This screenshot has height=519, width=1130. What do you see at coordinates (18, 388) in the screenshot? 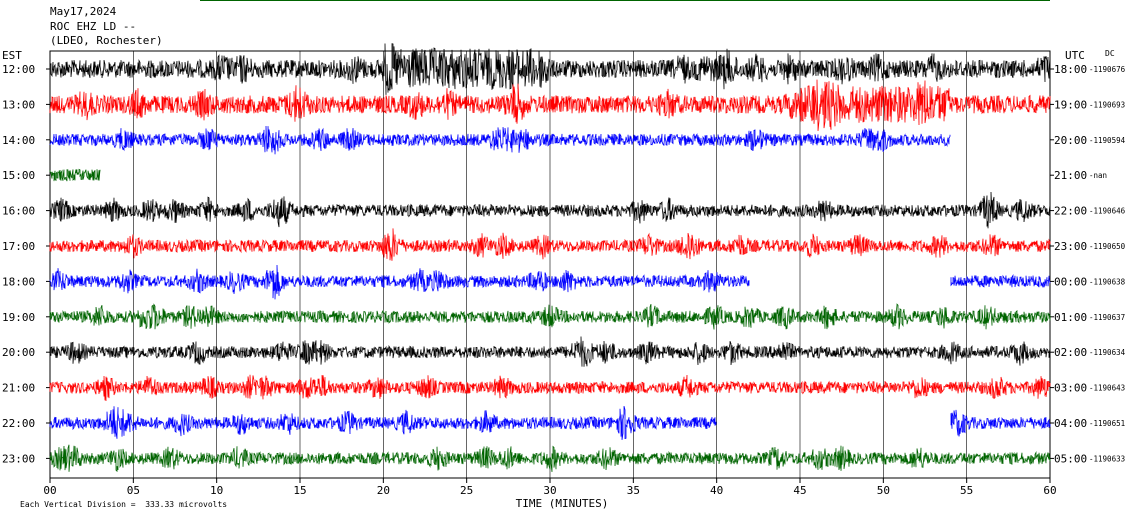
I see `row-est-label: 21:00` at bounding box center [18, 388].